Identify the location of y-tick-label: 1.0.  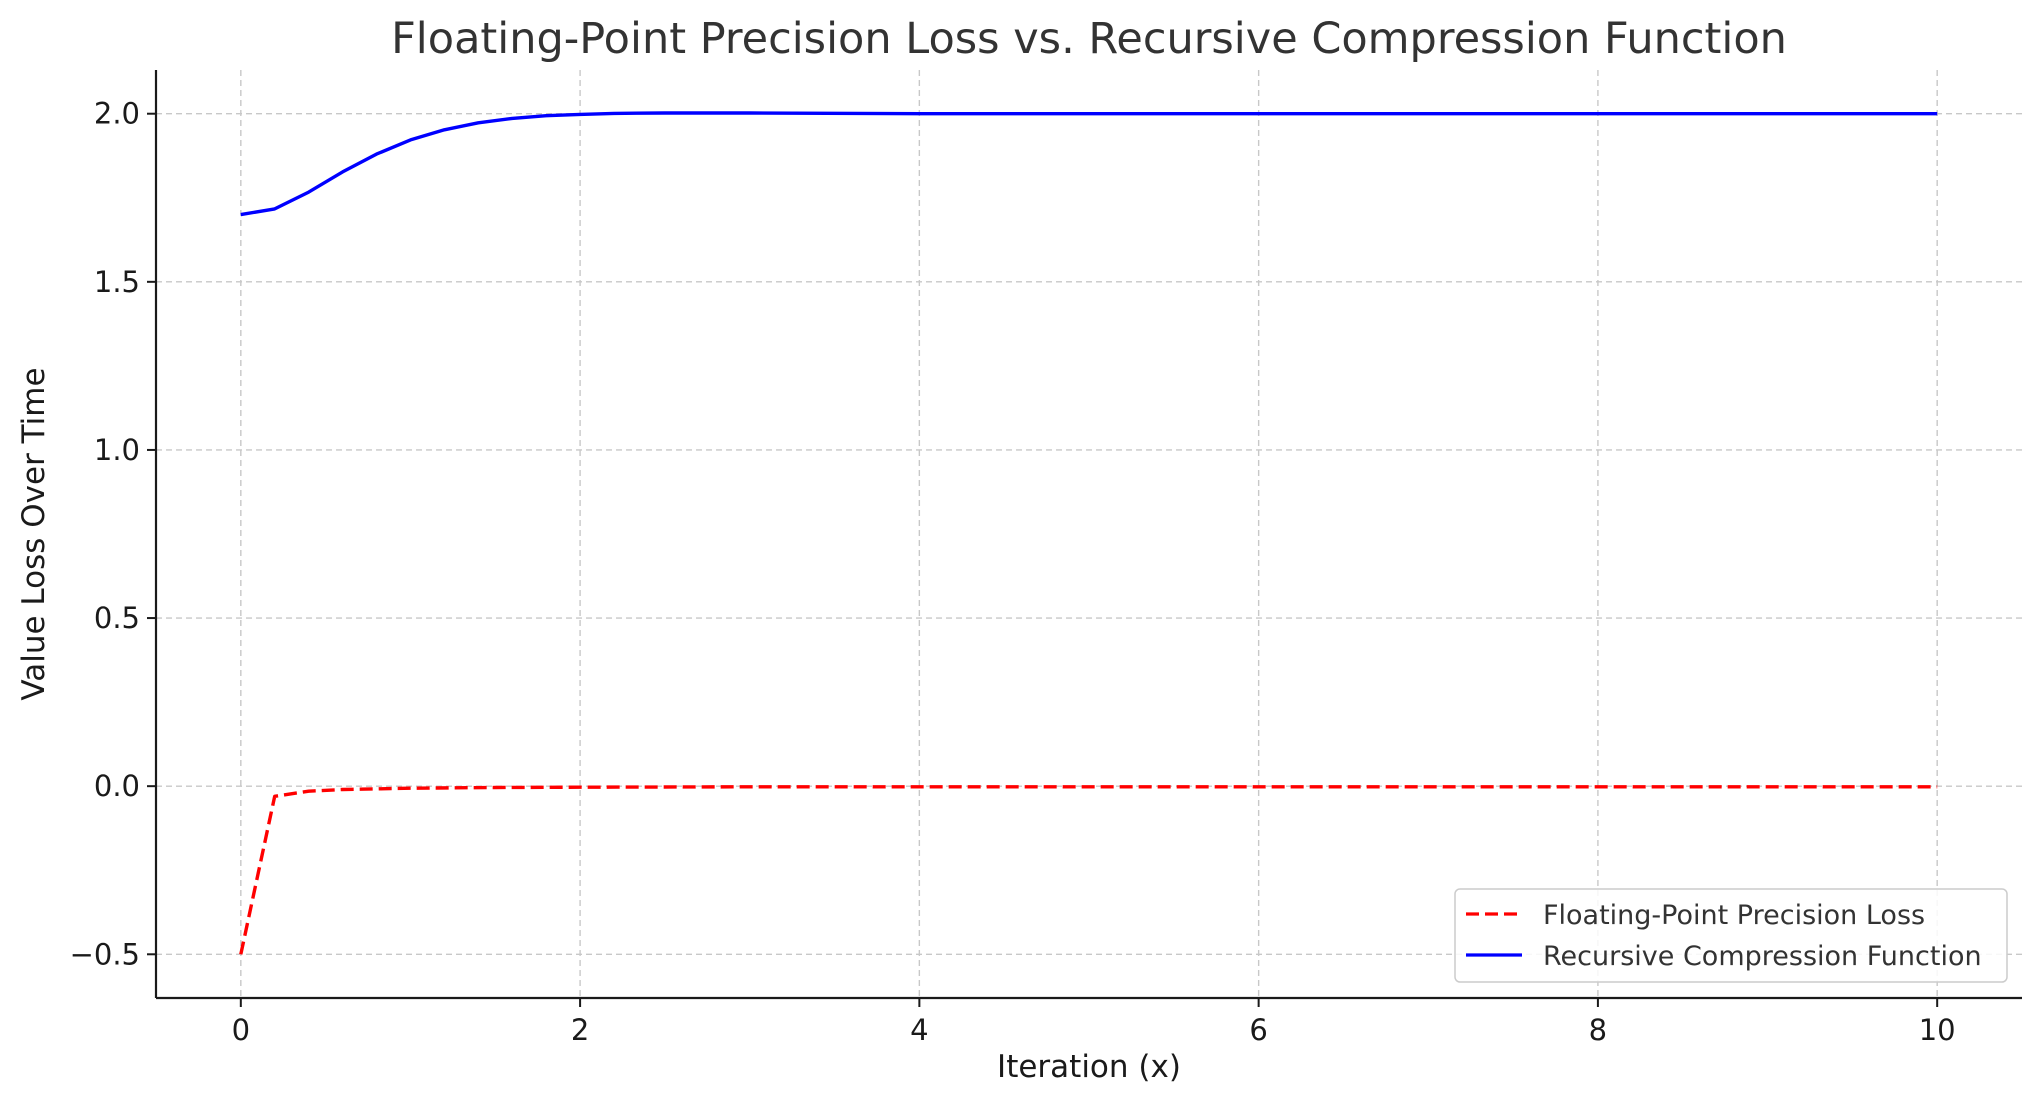
(117, 450).